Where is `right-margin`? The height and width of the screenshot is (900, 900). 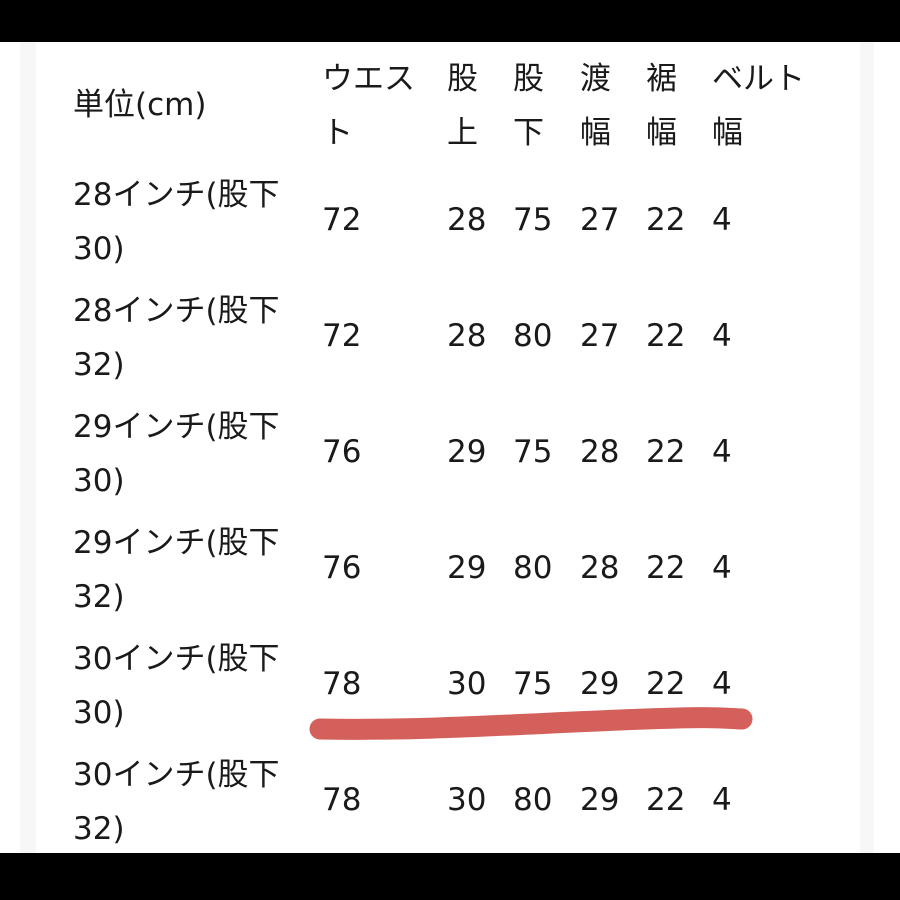
right-margin is located at coordinates (867, 447).